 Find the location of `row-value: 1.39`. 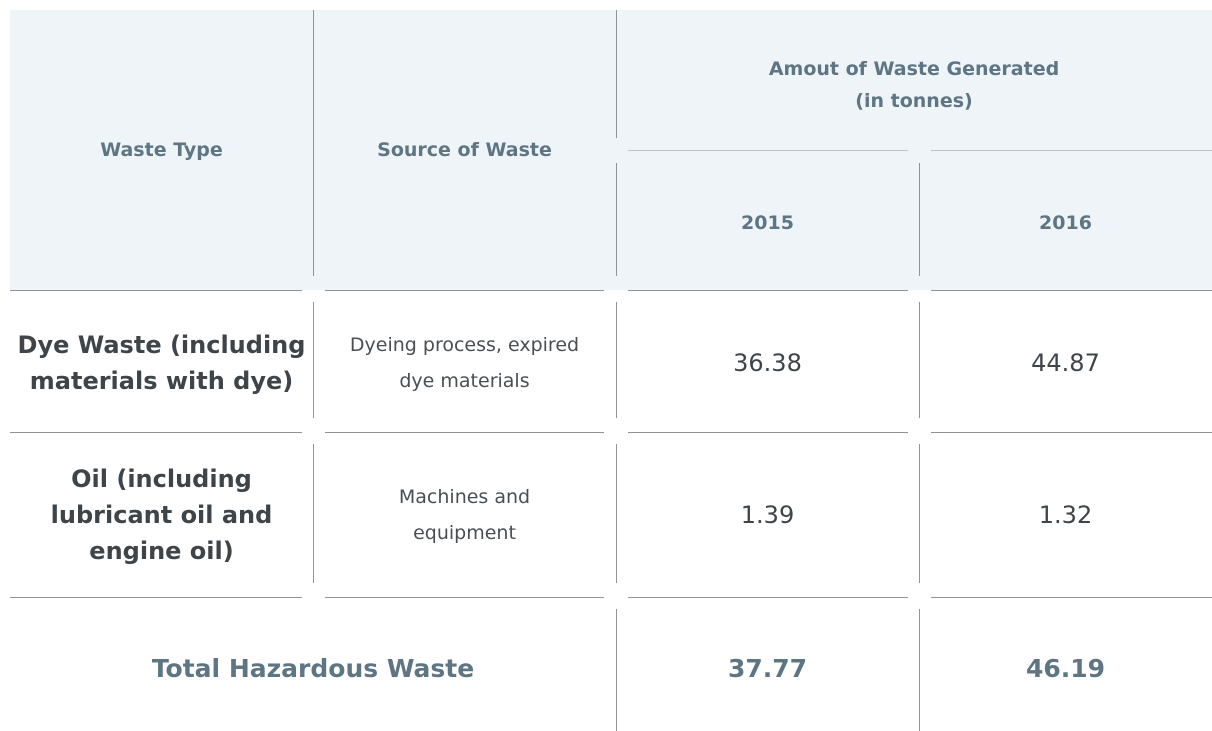

row-value: 1.39 is located at coordinates (767, 515).